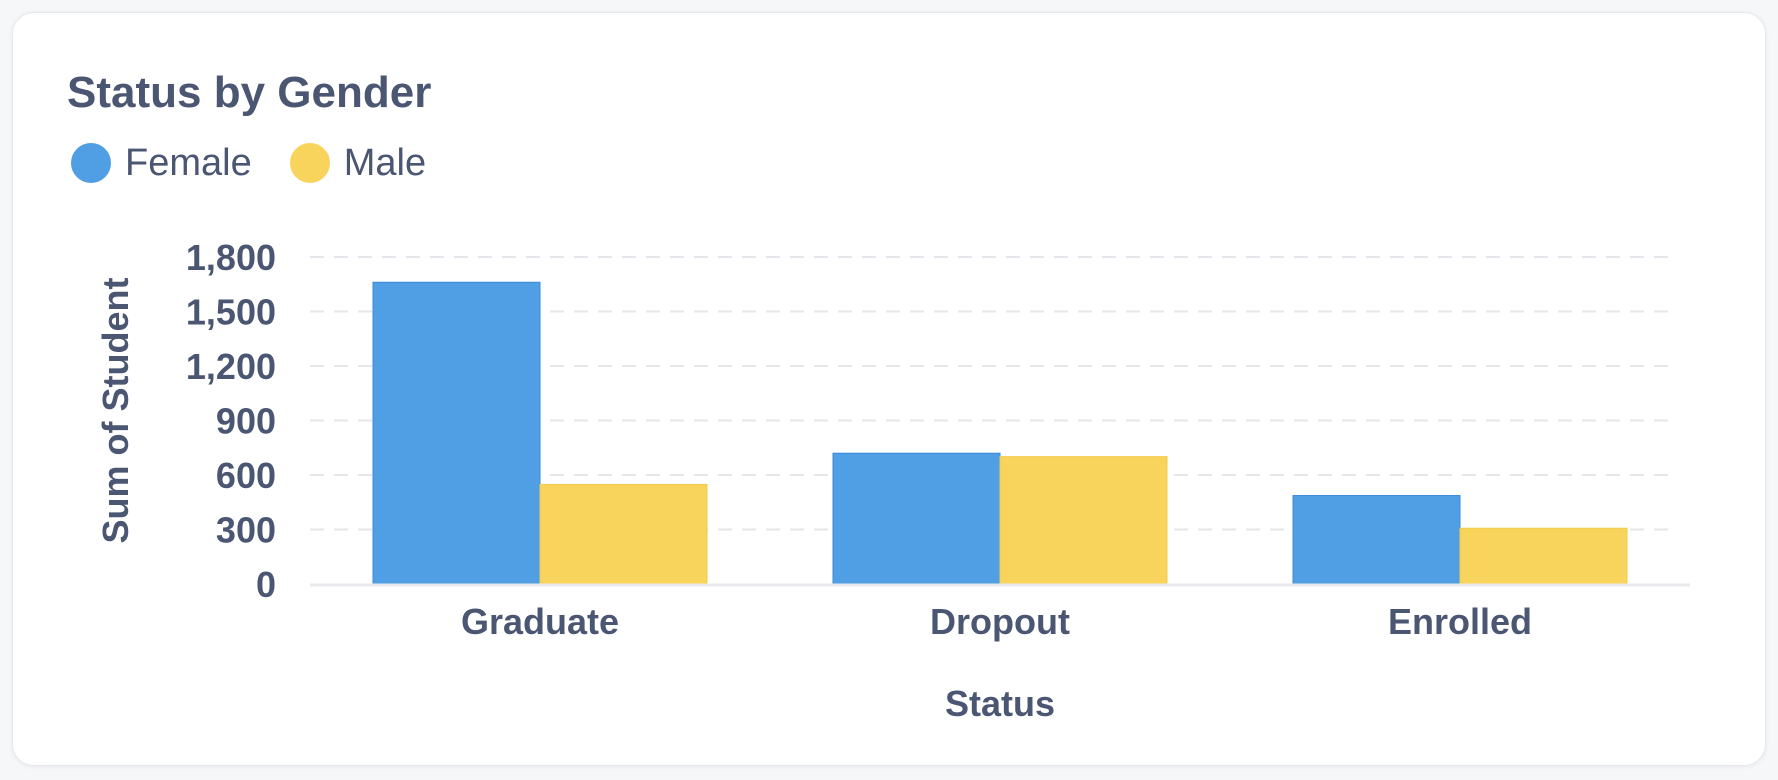 This screenshot has width=1778, height=780. I want to click on y-tick-label: 1,200, so click(231, 366).